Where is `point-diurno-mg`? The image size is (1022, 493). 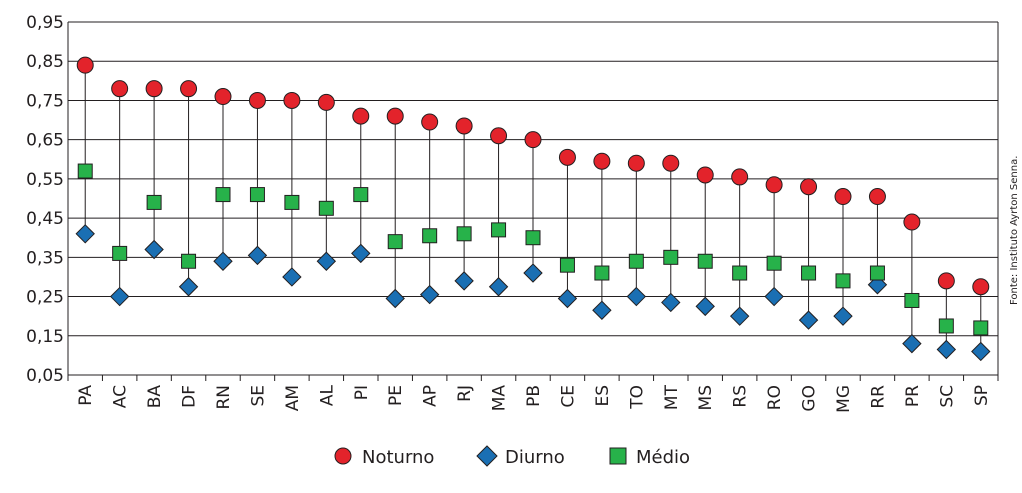
point-diurno-mg is located at coordinates (843, 316).